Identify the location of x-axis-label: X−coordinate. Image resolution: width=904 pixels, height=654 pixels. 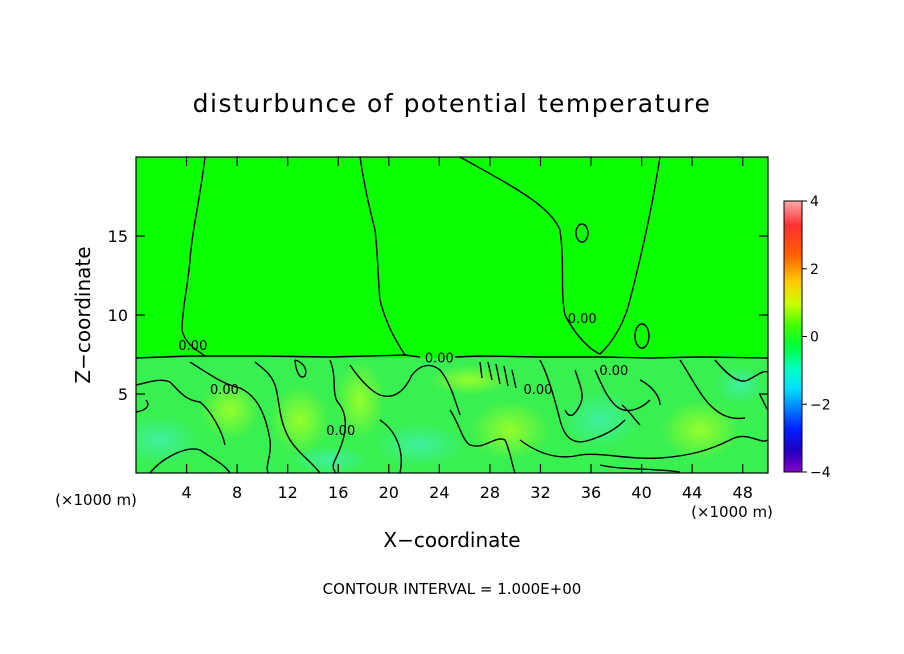
(451, 540).